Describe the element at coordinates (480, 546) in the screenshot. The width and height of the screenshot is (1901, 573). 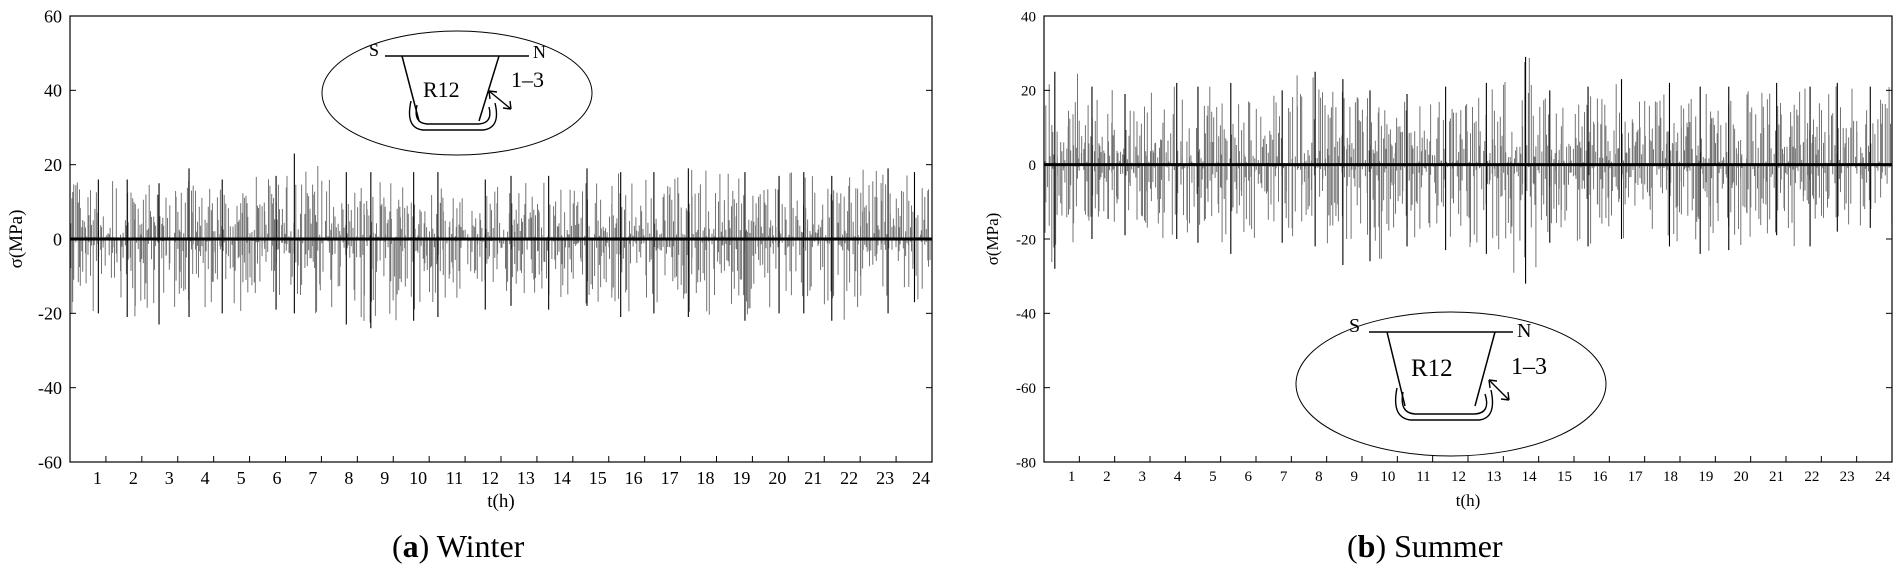
I see `caption-text: Winter` at that location.